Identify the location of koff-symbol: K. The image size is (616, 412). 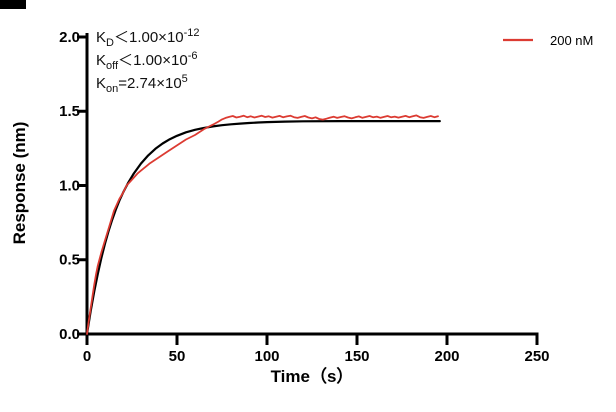
(101, 60).